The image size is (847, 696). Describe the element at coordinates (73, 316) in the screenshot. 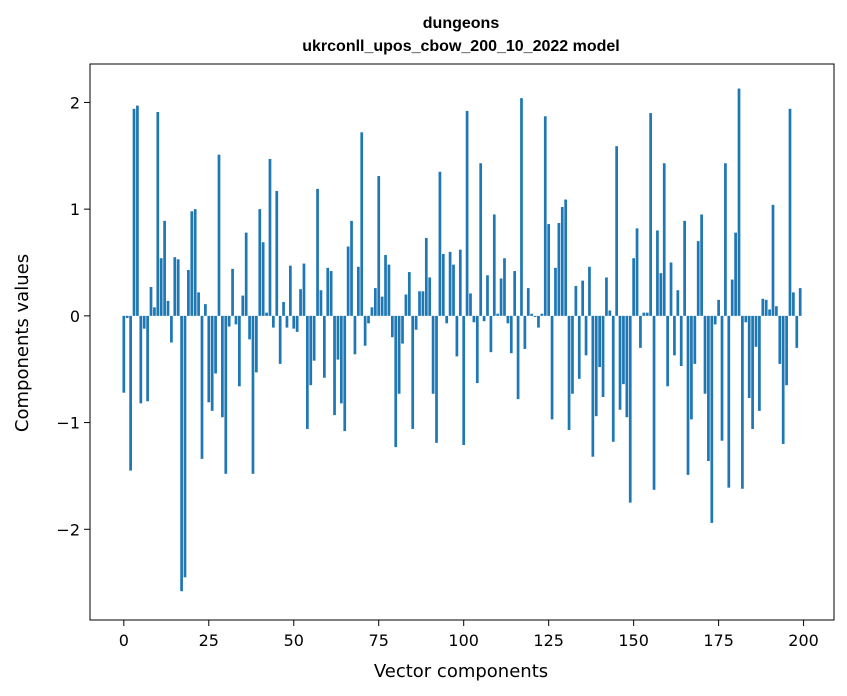

I see `y-axis-ticks: −2 −1 0 1 2` at that location.